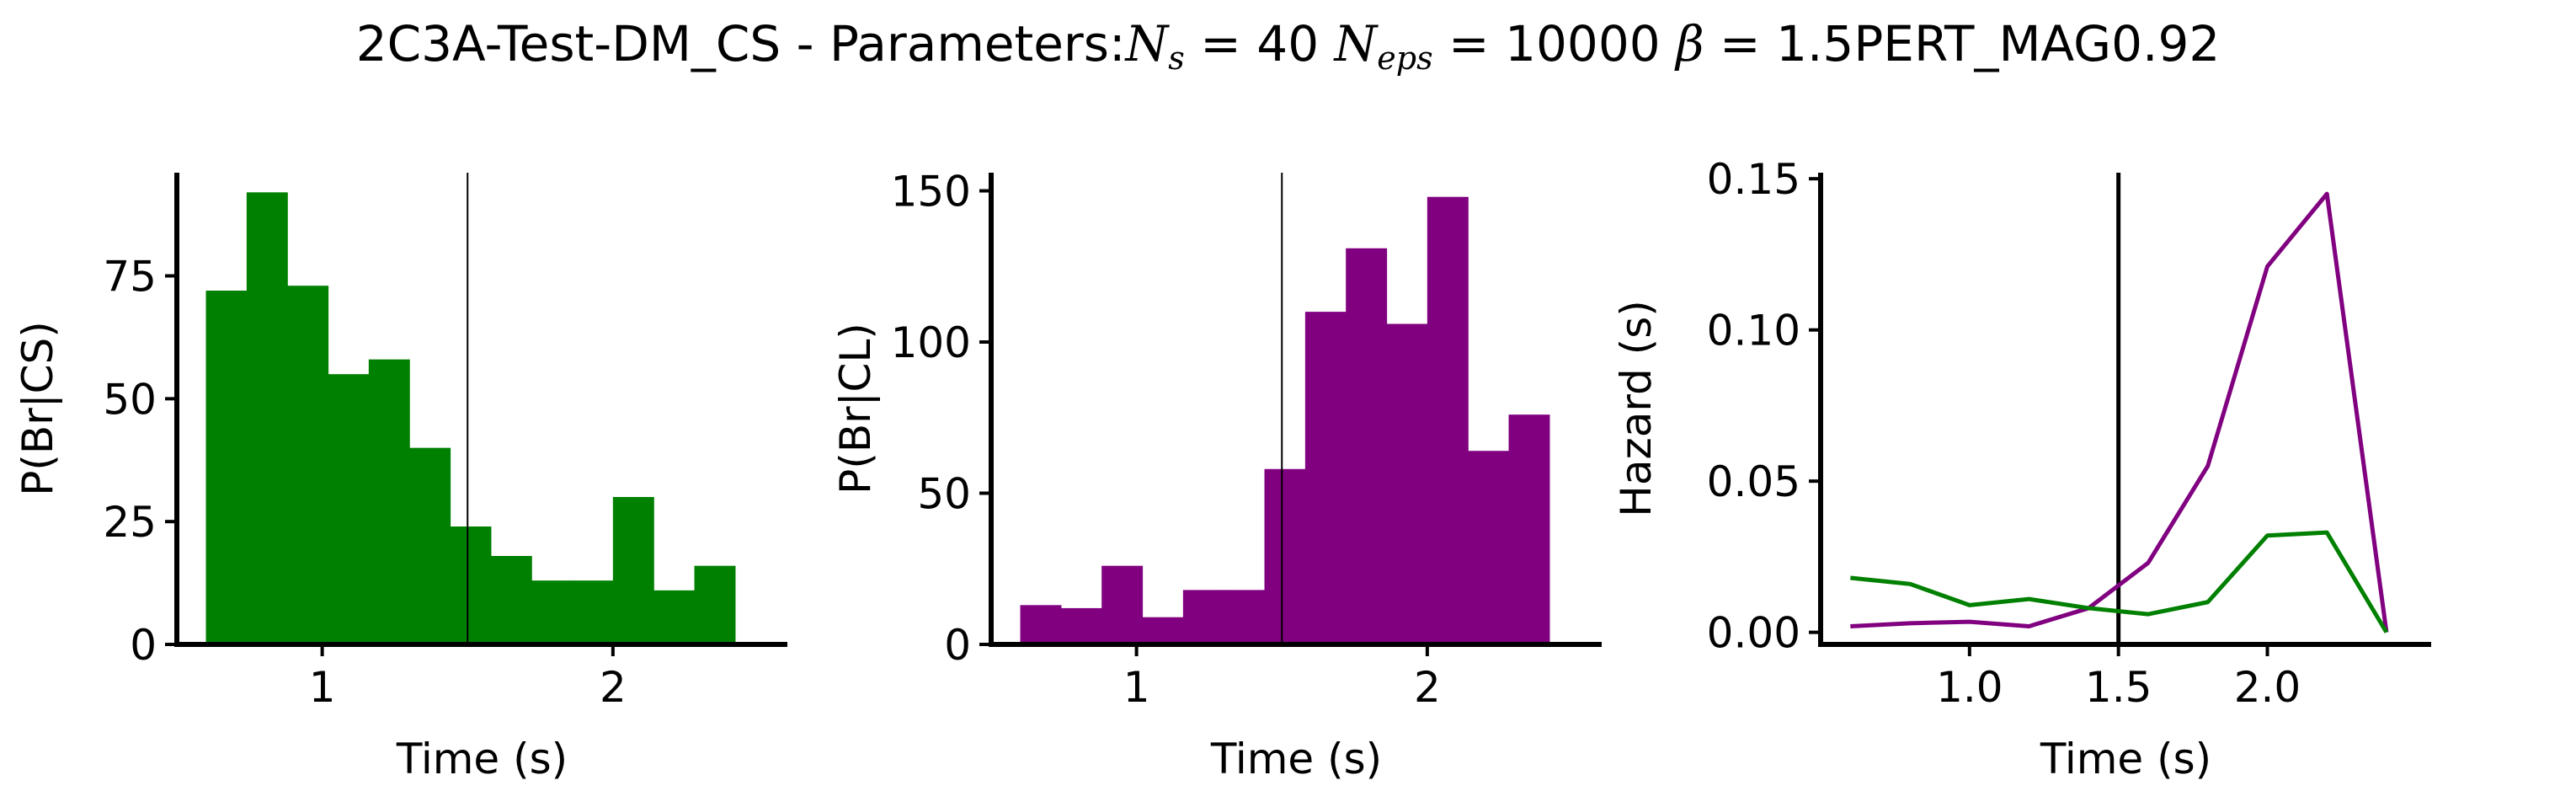 The height and width of the screenshot is (807, 2576). Describe the element at coordinates (740, 43) in the screenshot. I see `title-prefix: 2C3A-Test-DM_CS - Parameters:` at that location.